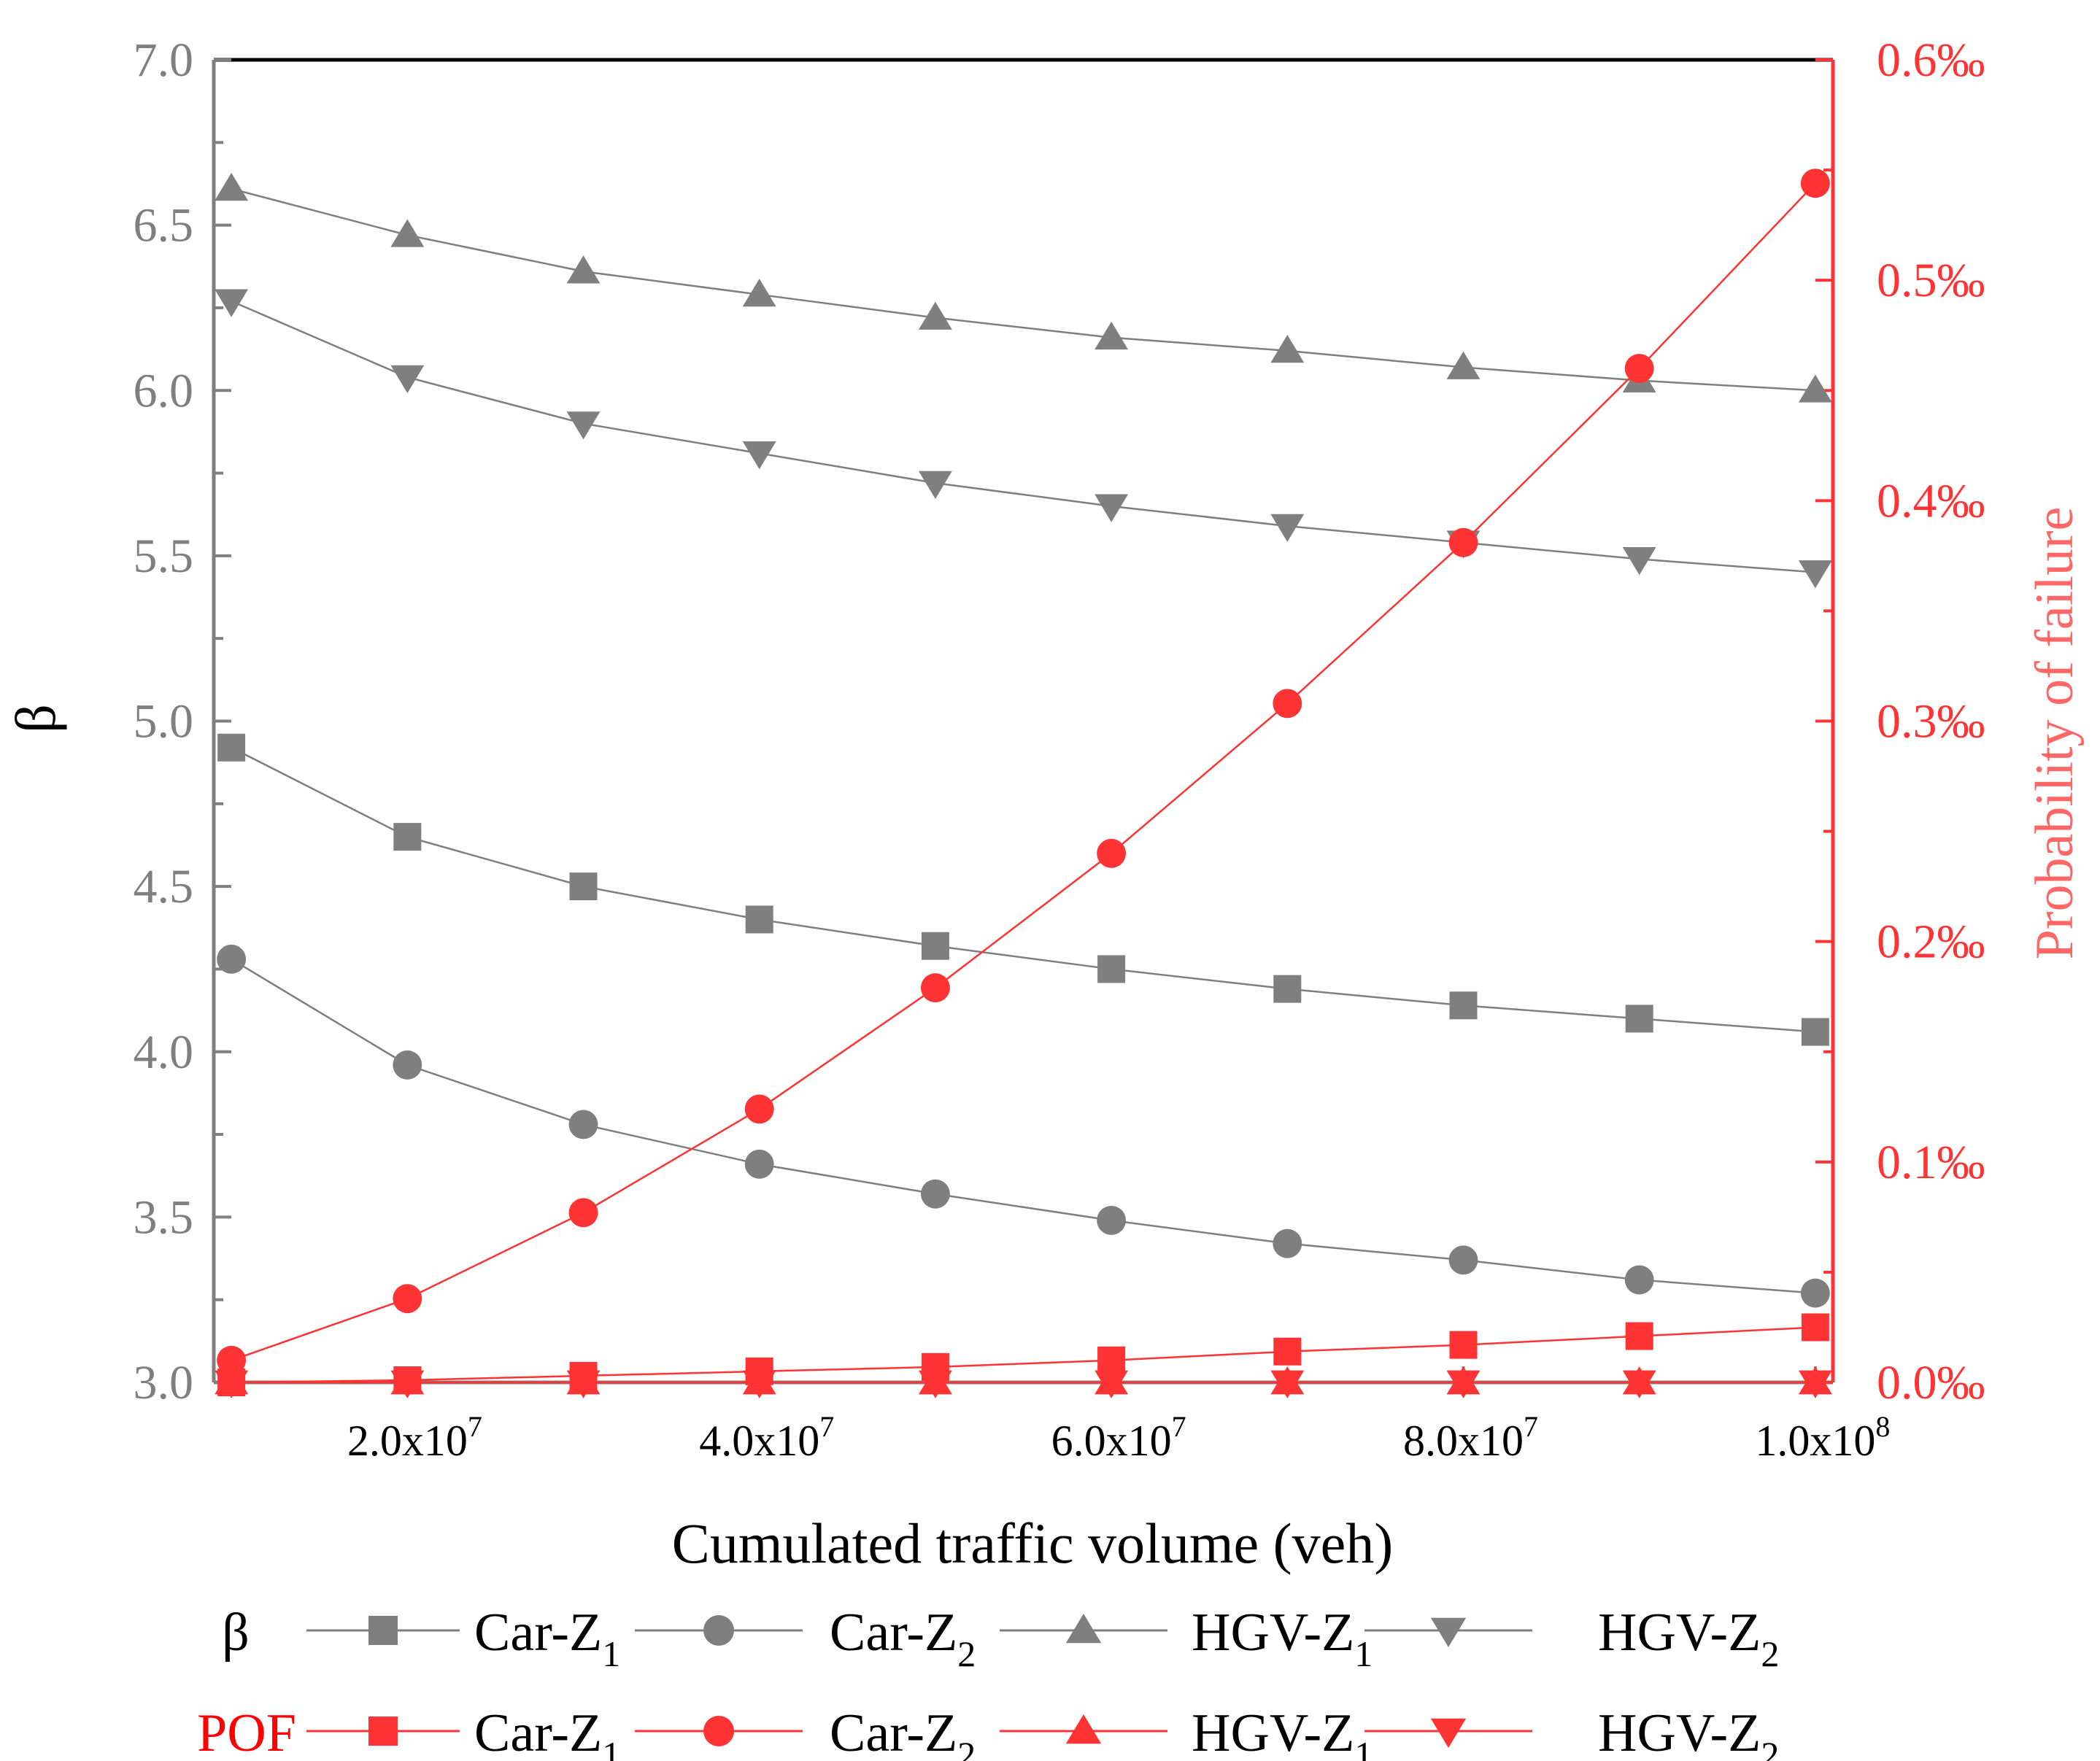  What do you see at coordinates (766, 1437) in the screenshot?
I see `x-tick-label: 4.0x10⁷` at bounding box center [766, 1437].